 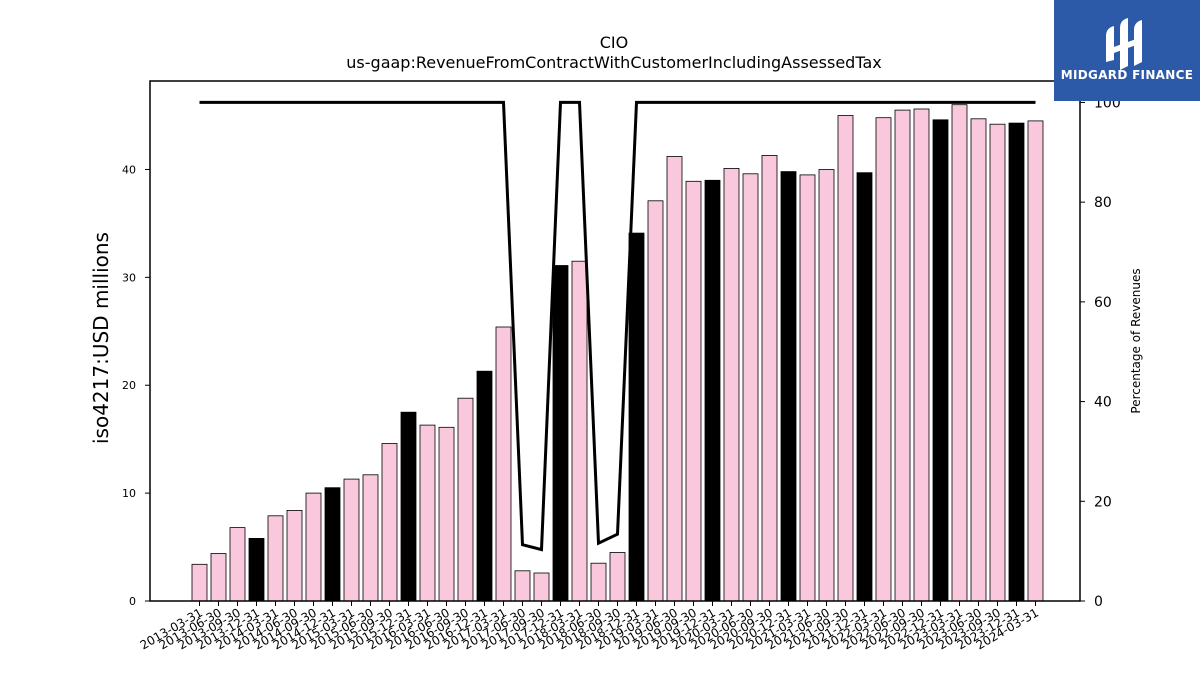 What do you see at coordinates (614, 42) in the screenshot?
I see `chart-title: CIO` at bounding box center [614, 42].